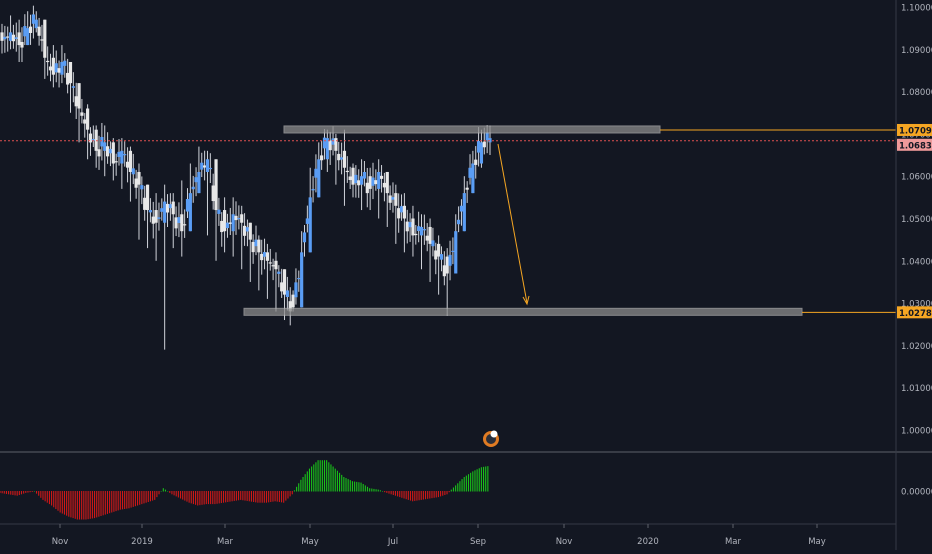 This screenshot has height=554, width=932. I want to click on resistance-zone, so click(472, 129).